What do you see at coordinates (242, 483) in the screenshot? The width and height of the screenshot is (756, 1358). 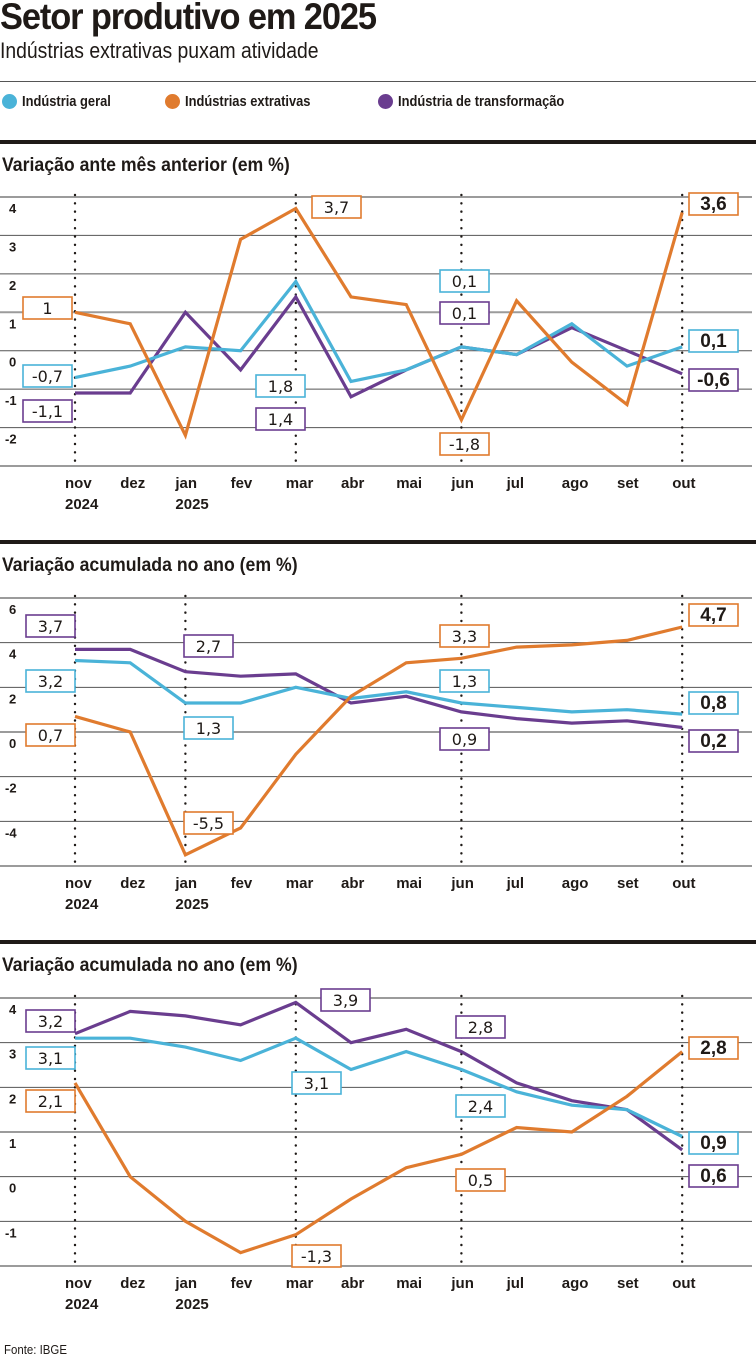 I see `x-tick-label: fev` at bounding box center [242, 483].